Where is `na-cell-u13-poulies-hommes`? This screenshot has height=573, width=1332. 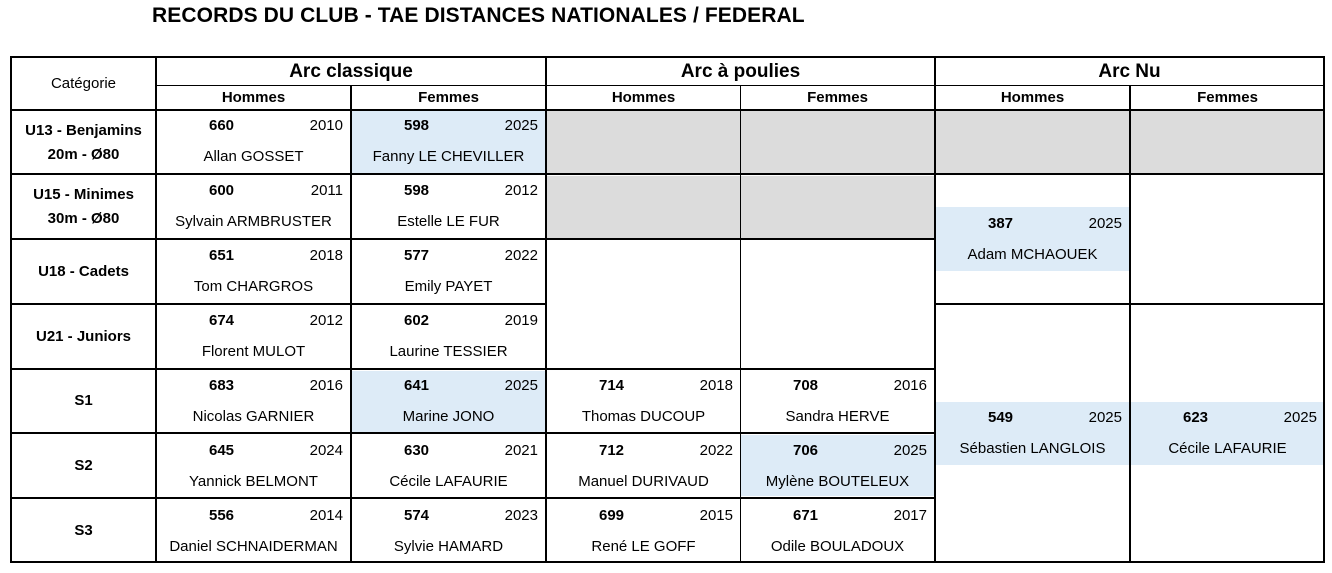
na-cell-u13-poulies-hommes is located at coordinates (643, 142).